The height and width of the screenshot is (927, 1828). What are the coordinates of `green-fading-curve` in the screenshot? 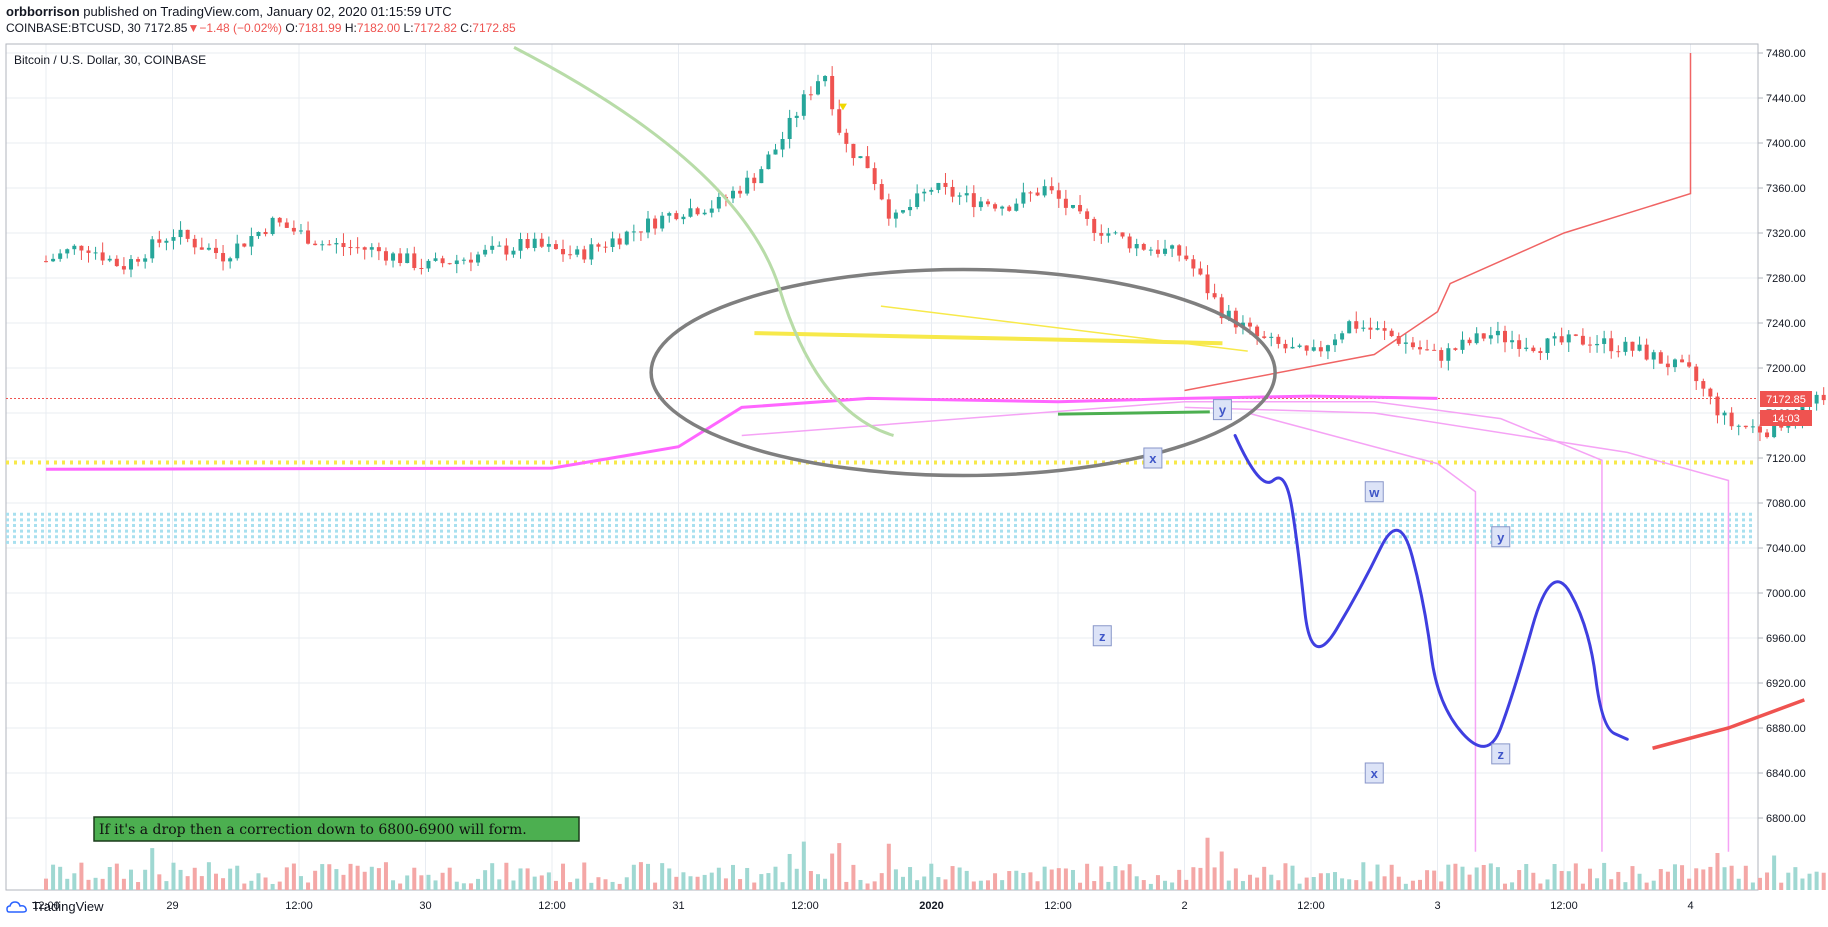 It's located at (703, 241).